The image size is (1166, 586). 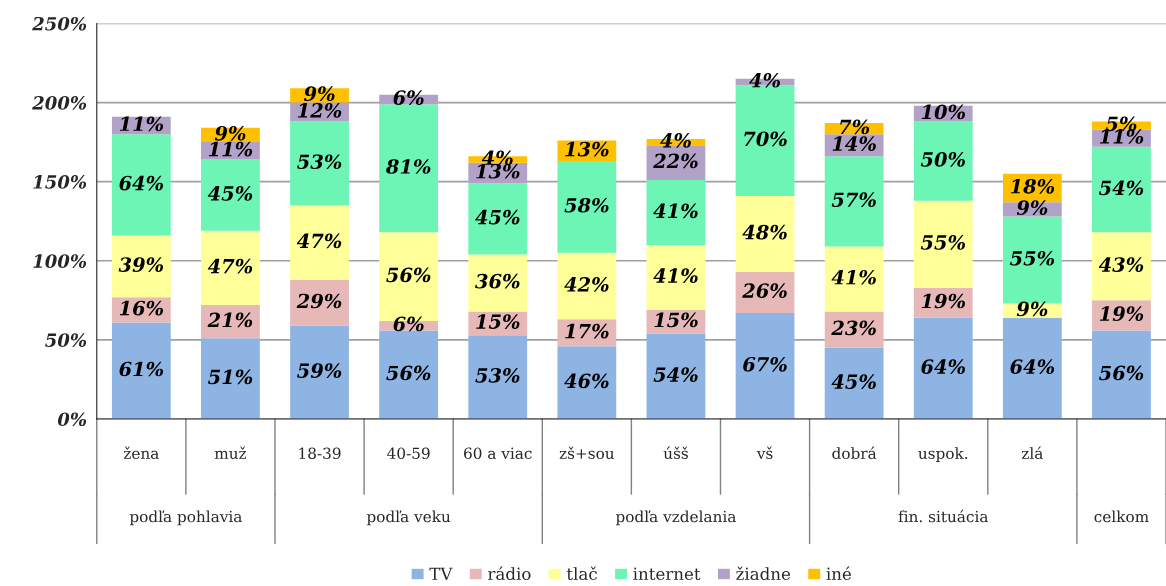 I want to click on x-tick-label: 60 a viac, so click(x=498, y=453).